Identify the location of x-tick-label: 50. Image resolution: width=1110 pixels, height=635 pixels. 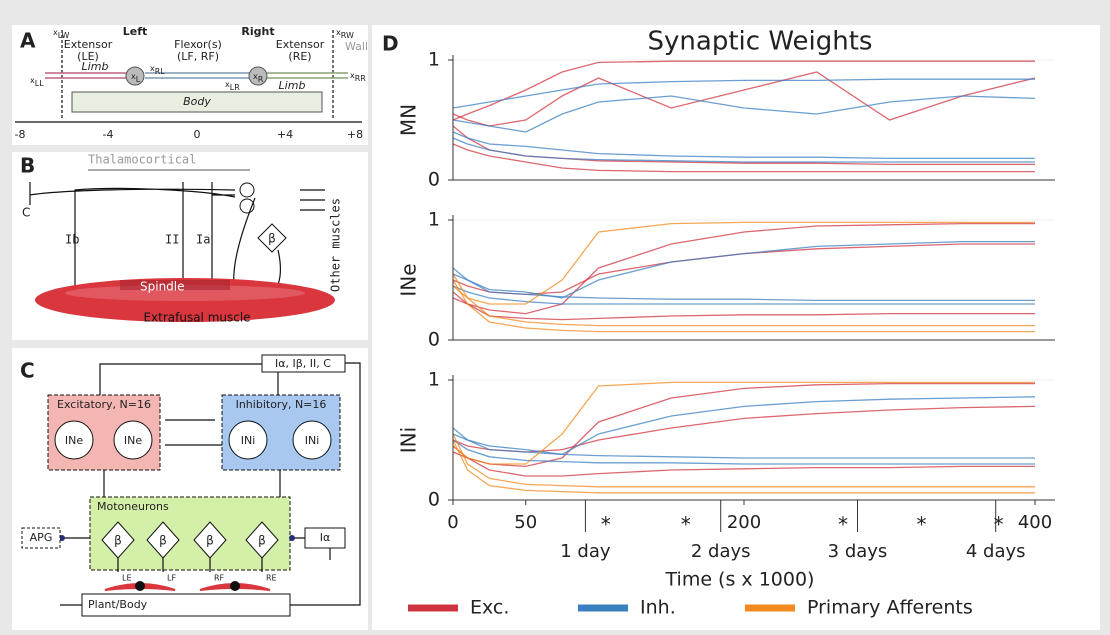
(525, 522).